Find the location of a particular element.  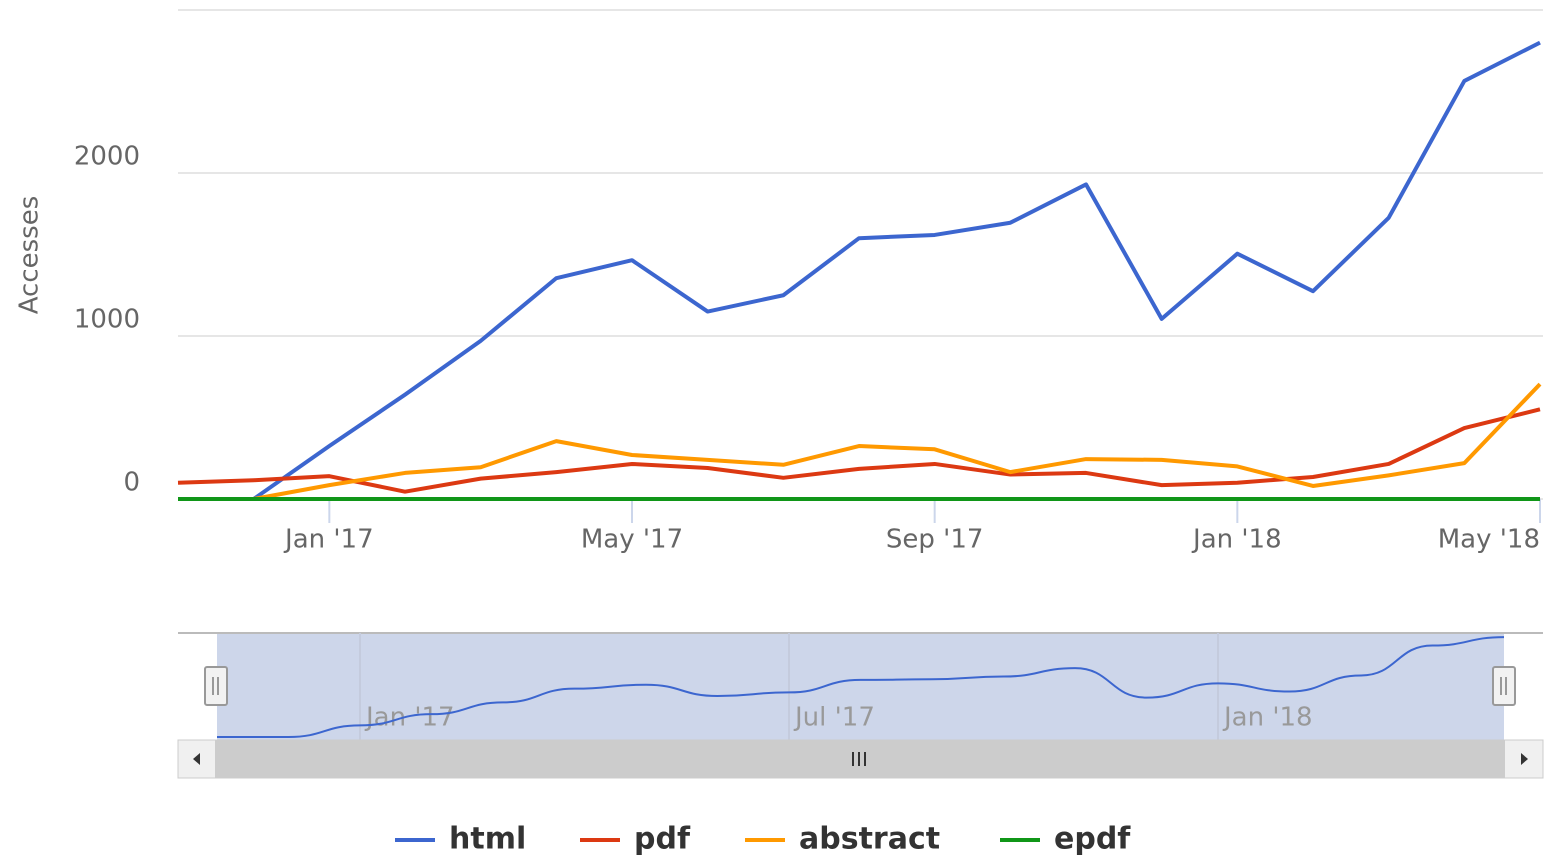

x-tick-label: Jan '17 is located at coordinates (328, 540).